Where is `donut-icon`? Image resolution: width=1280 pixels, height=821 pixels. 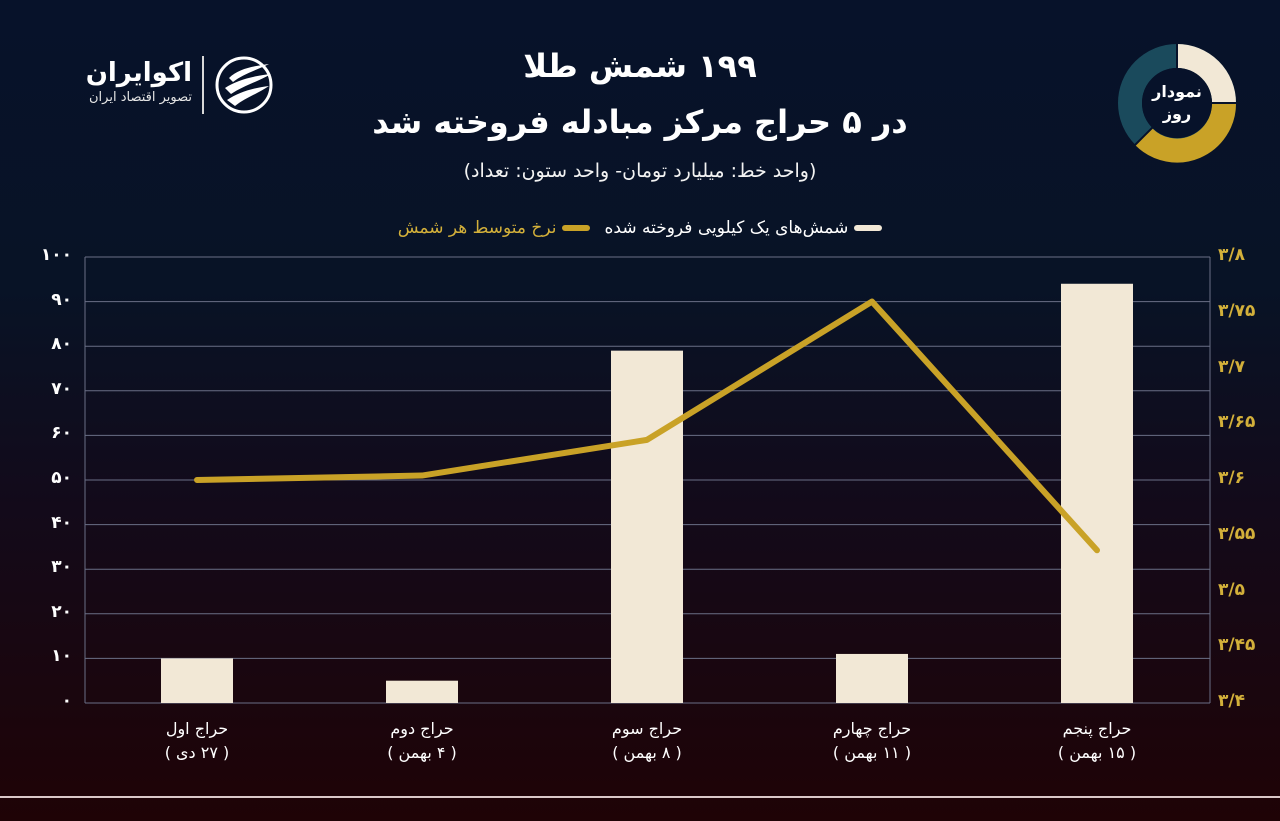
donut-icon is located at coordinates (1177, 103).